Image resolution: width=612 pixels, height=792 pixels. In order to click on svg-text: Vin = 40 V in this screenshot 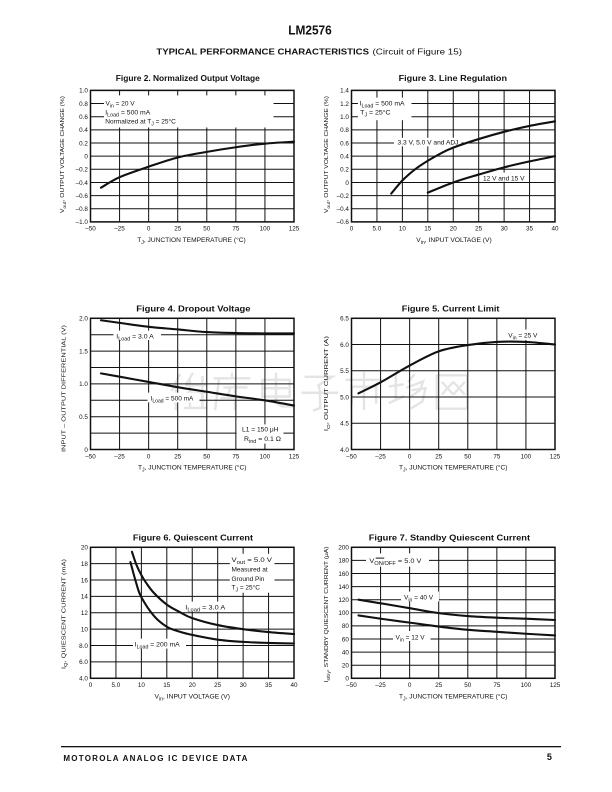, I will do `click(419, 599)`.